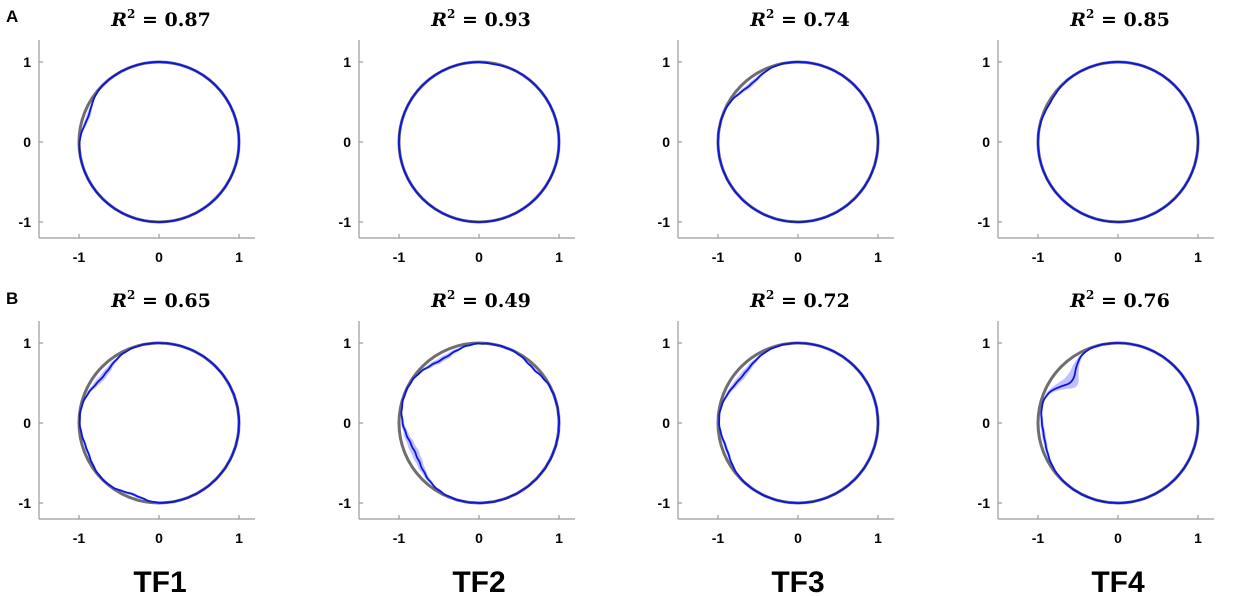 This screenshot has height=596, width=1248. I want to click on panel-b-tf2: -1 0 1 1 0 -1 R2 = 0.49, so click(457, 417).